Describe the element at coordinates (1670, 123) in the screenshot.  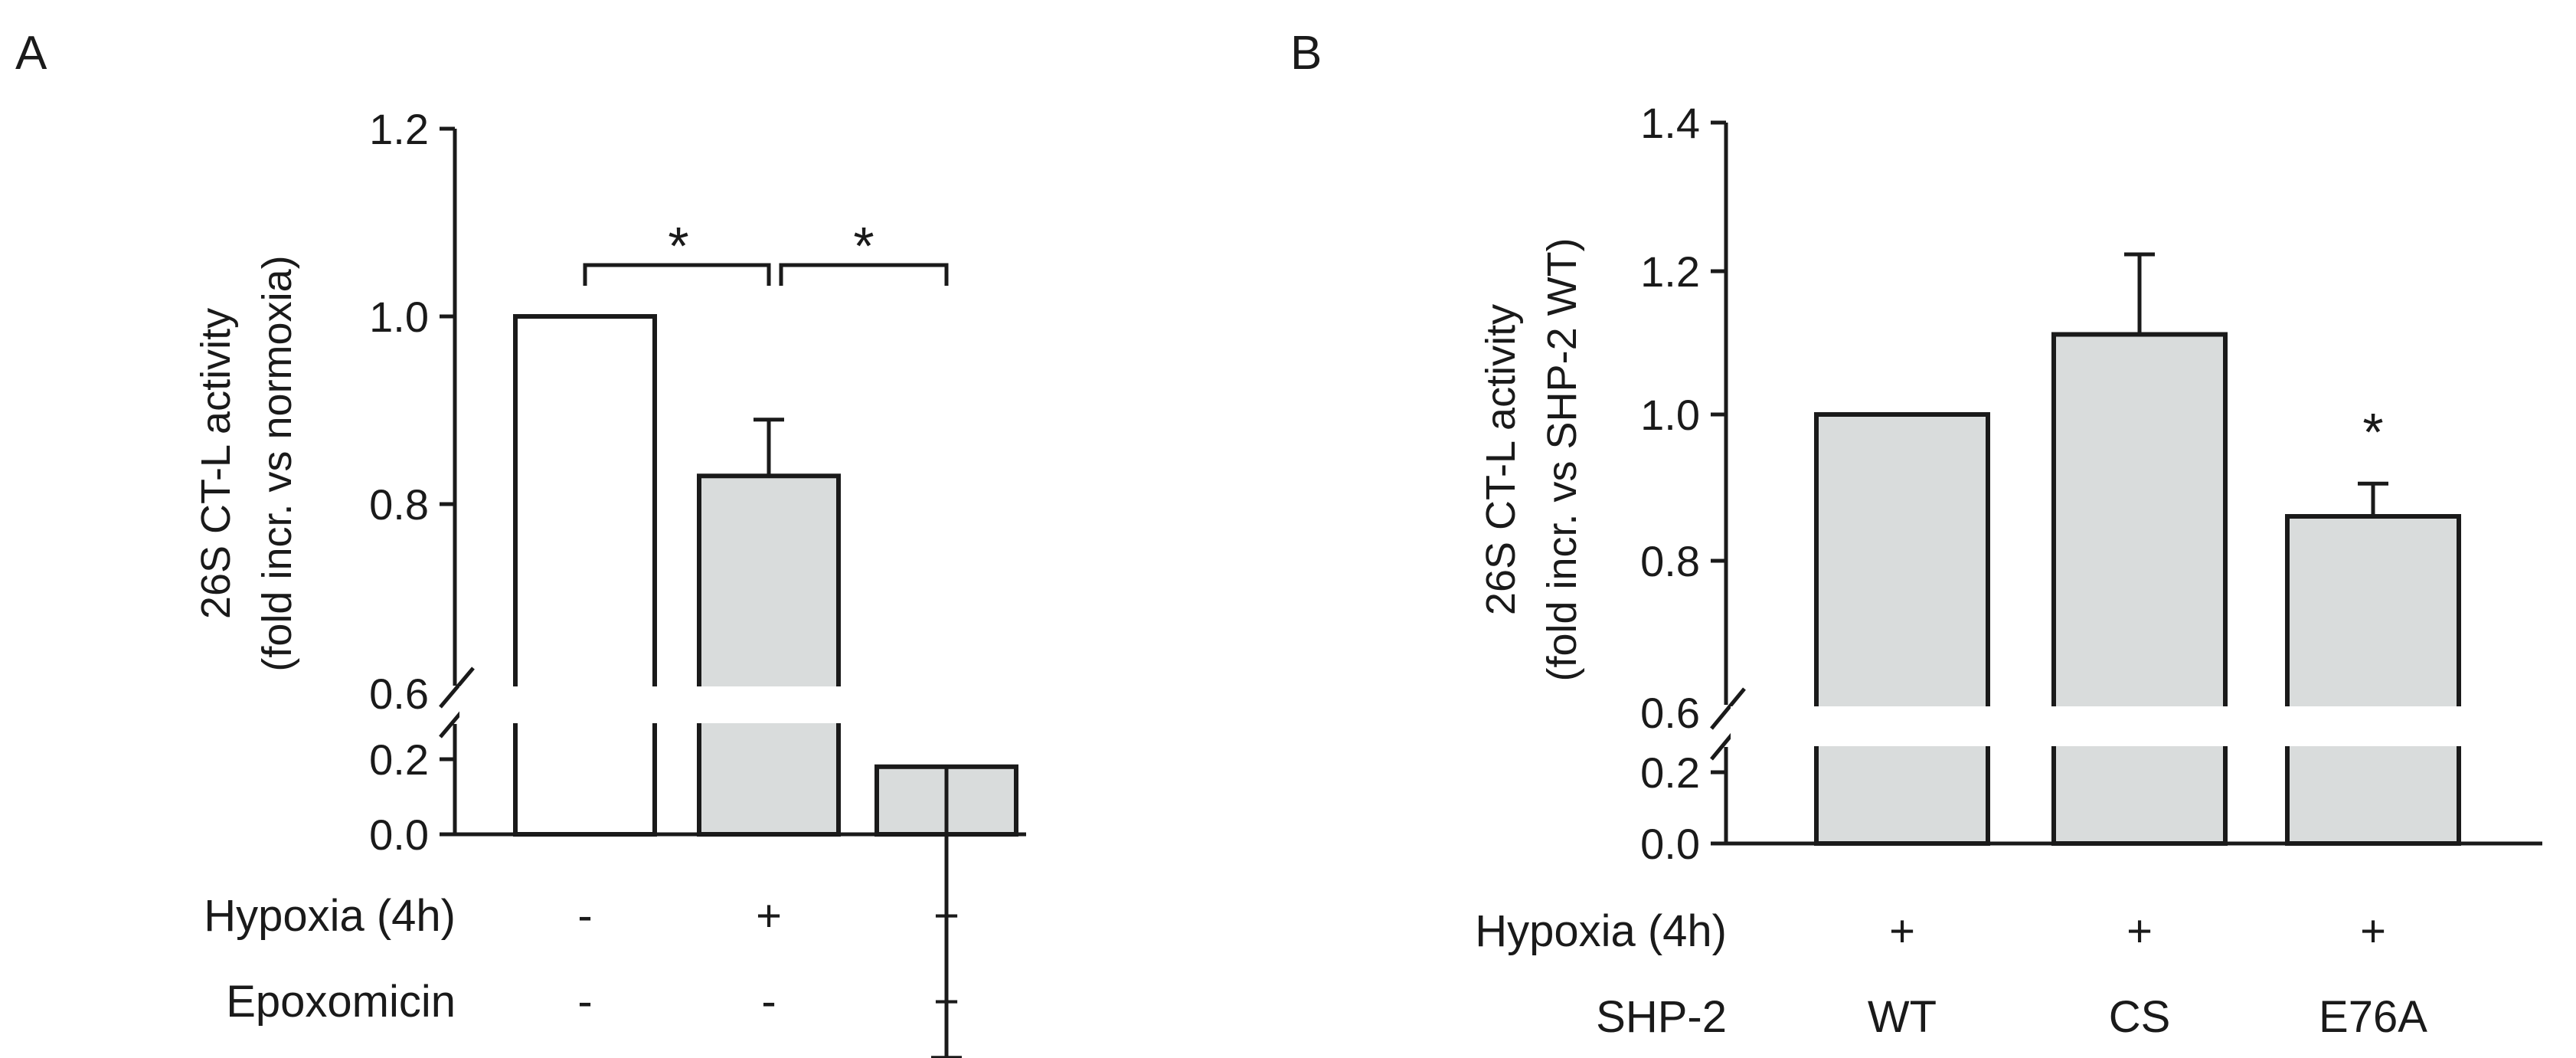
I see `panel-b-ytick-label: 1.4` at that location.